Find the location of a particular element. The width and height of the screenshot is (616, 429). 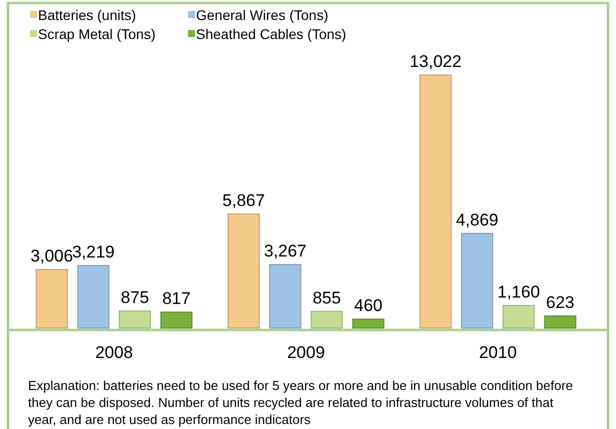

text: Explanation: batteries need to be used for 5 years or more and be in unusable condition before they can be disposed. Number of units recycled are related to infrastructure volumes of that year, and are not used as performance indicators is located at coordinates (300, 402).